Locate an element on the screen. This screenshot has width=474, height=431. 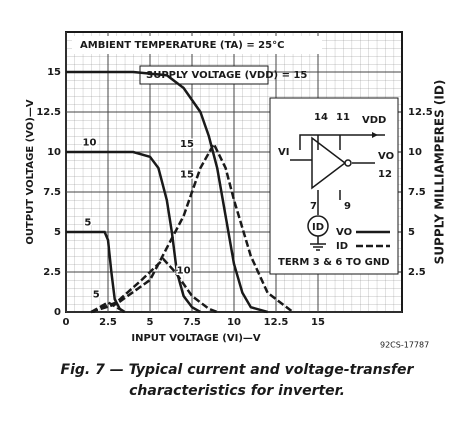
inverter-bubble is located at coordinates (348, 163).